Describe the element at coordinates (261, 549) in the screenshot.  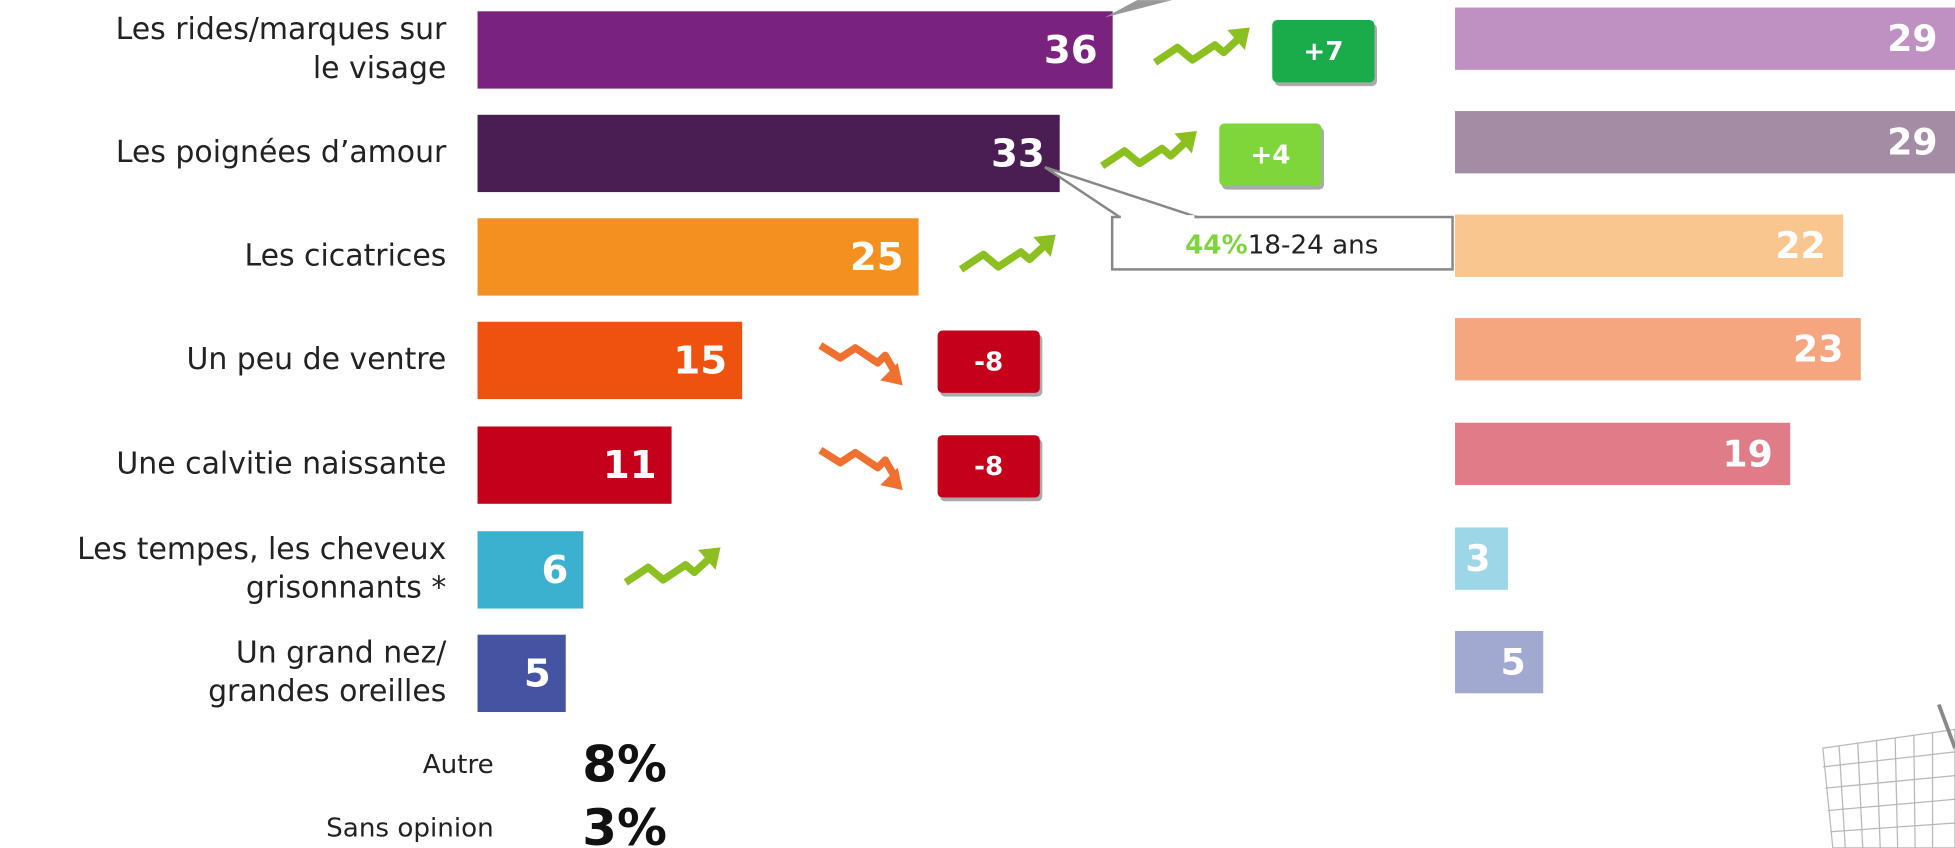
I see `category-label: Les tempes, les cheveux` at that location.